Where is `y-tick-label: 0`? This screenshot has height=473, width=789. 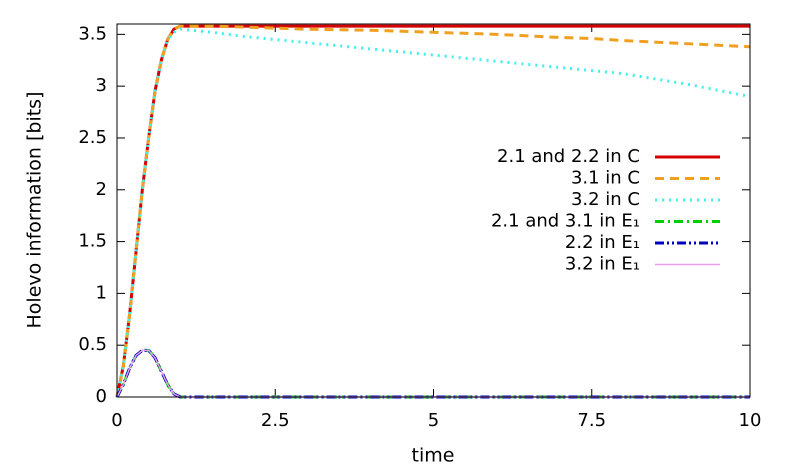 y-tick-label: 0 is located at coordinates (101, 396).